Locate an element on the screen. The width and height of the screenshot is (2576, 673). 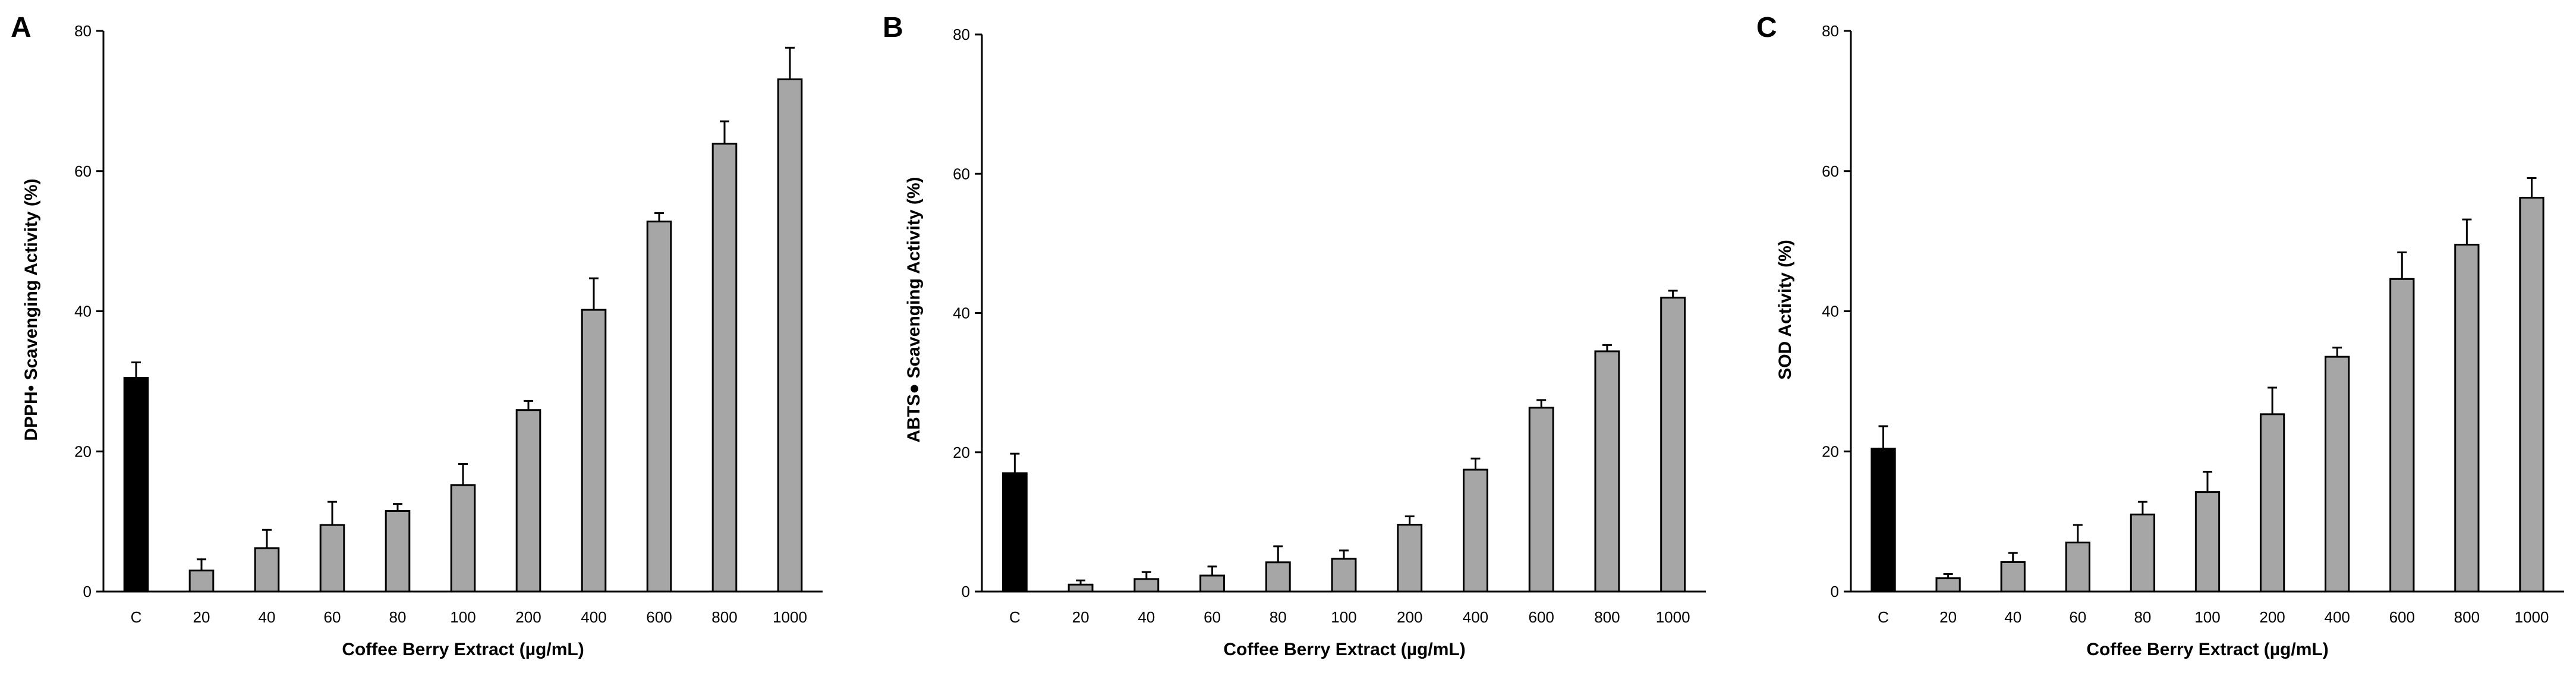
panel-c-x-tick-label: 60 is located at coordinates (2077, 617).